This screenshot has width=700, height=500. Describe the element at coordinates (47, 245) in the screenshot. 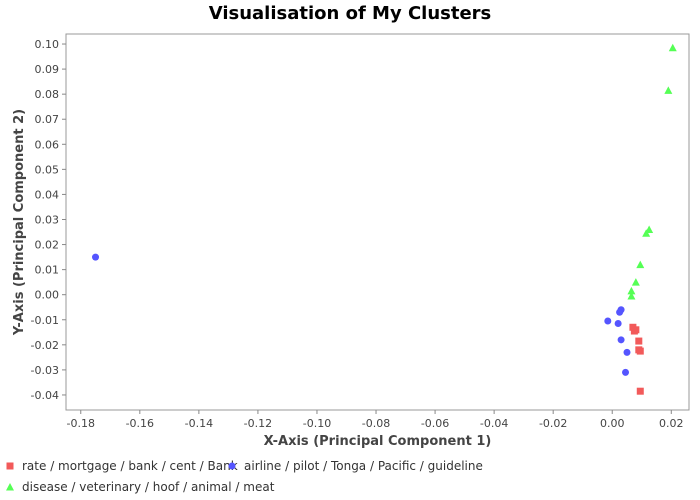

I see `y-tick-label: 0.02` at that location.